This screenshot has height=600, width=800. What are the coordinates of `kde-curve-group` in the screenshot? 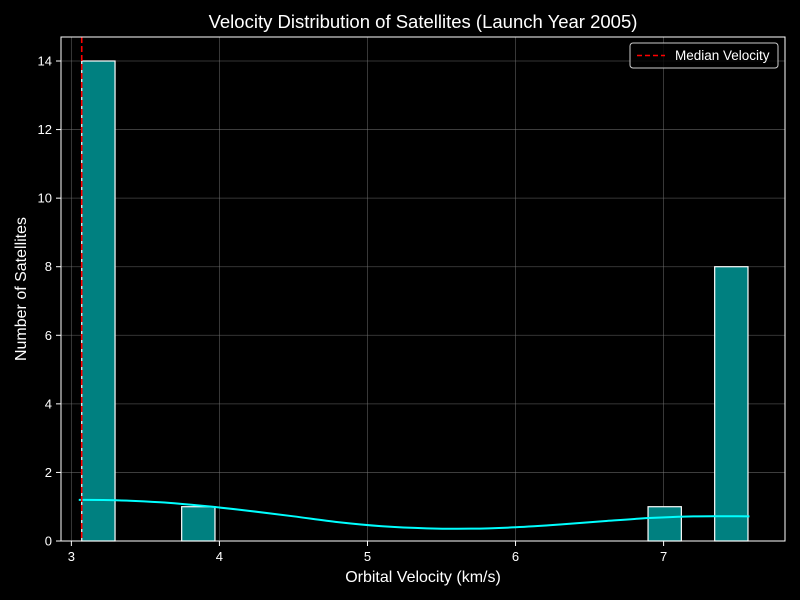 It's located at (414, 514).